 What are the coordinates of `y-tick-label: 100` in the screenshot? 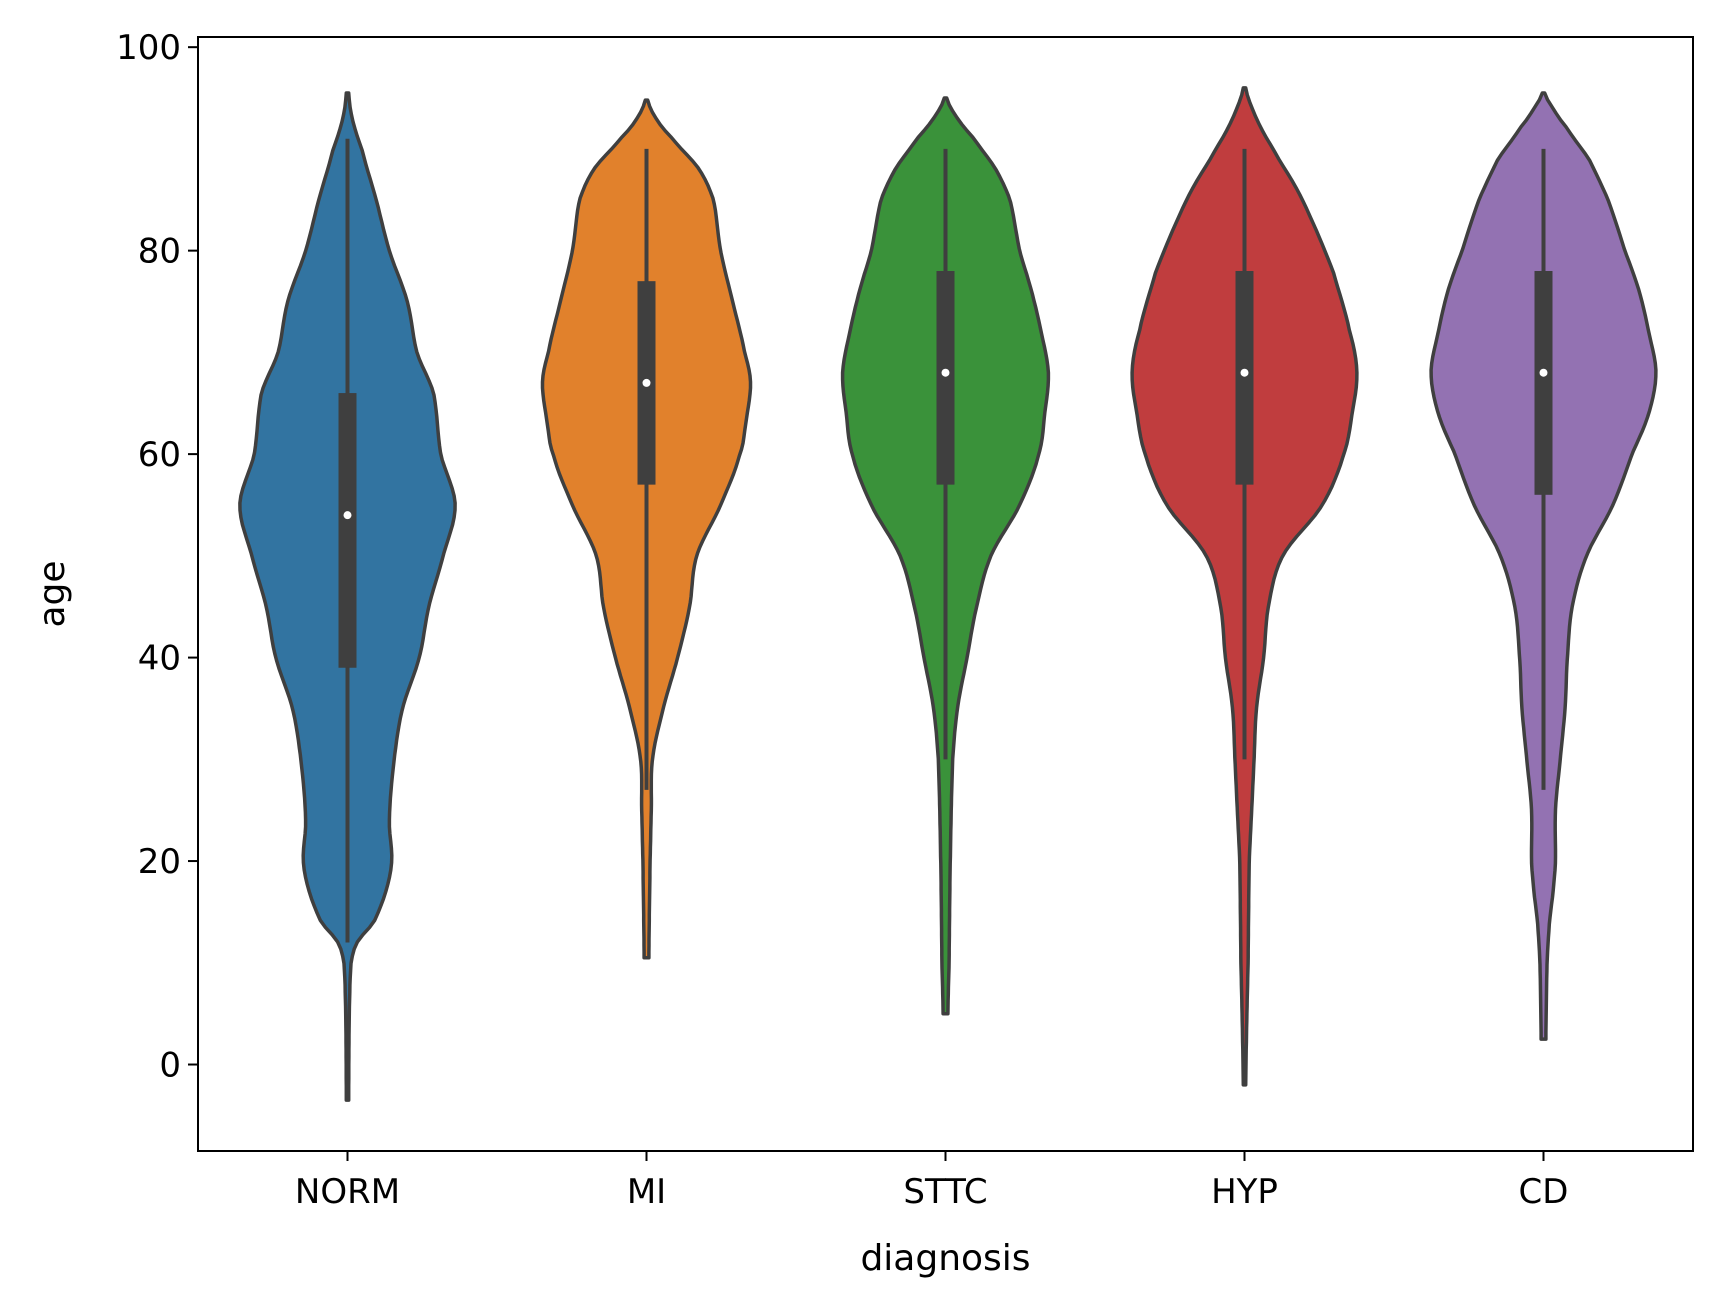 It's located at (148, 48).